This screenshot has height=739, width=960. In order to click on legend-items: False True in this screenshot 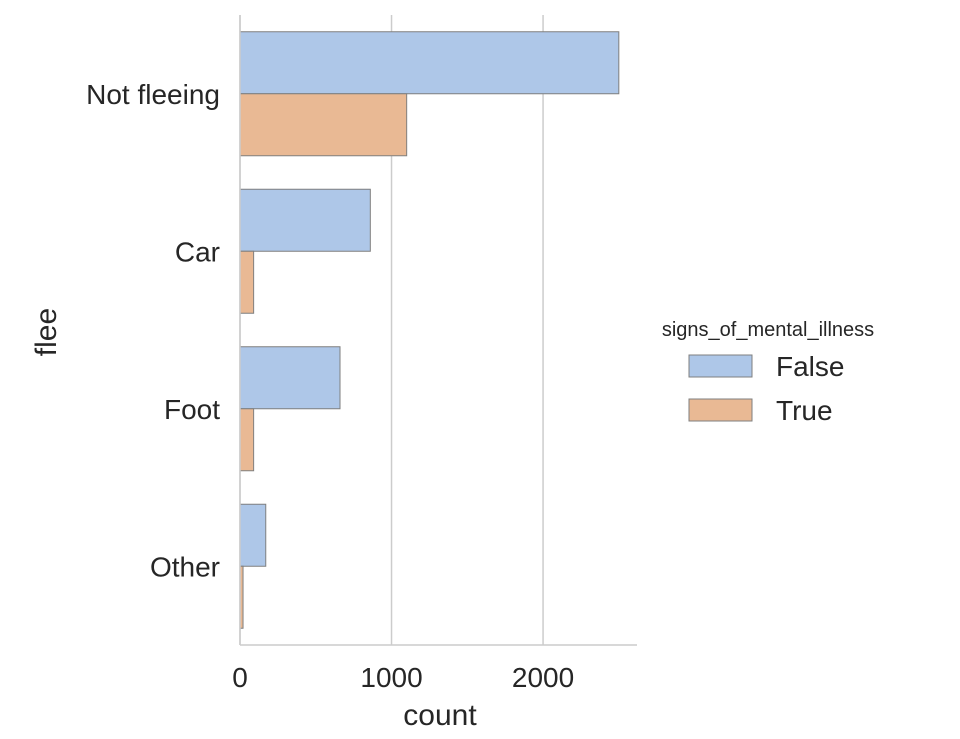, I will do `click(766, 388)`.